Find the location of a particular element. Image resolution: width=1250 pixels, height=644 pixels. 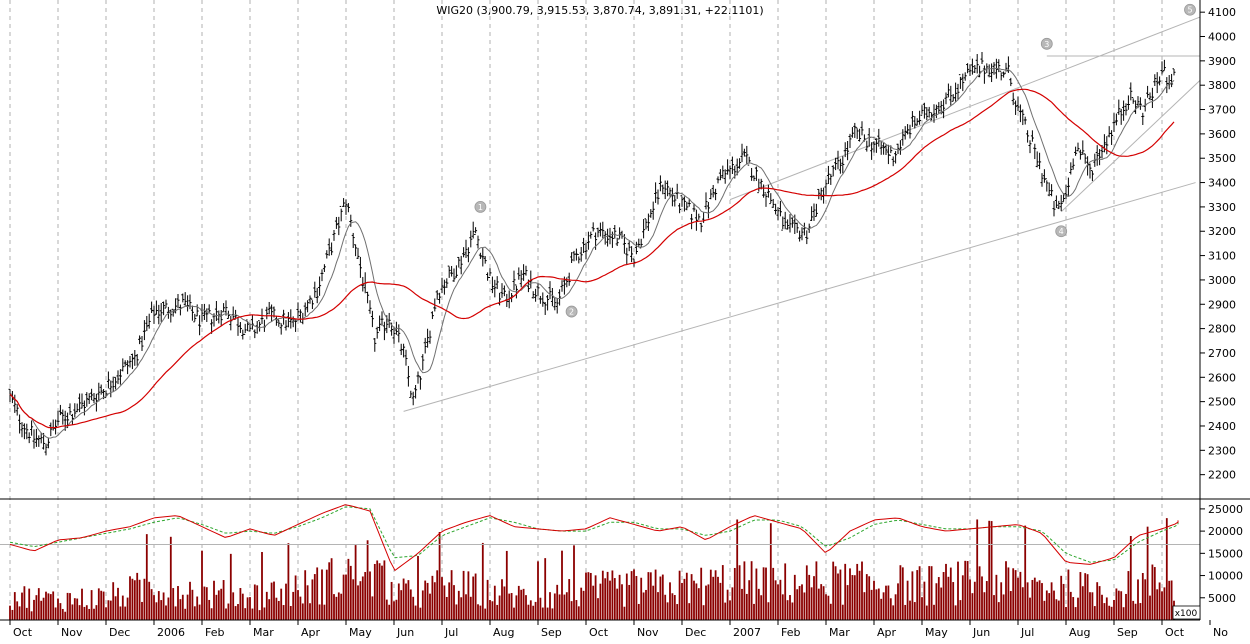

wave-marker: 4 is located at coordinates (1061, 231).